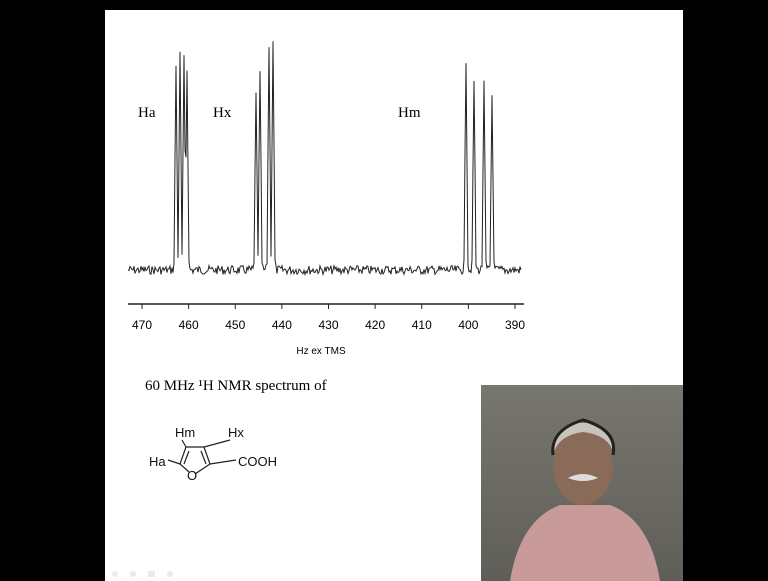 Image resolution: width=768 pixels, height=581 pixels. Describe the element at coordinates (422, 325) in the screenshot. I see `tick-label: 410` at that location.